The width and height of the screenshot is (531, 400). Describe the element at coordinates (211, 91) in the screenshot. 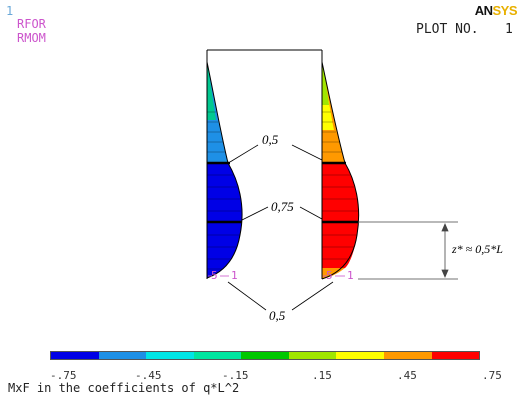

I see `left-diagram-fill-top` at that location.